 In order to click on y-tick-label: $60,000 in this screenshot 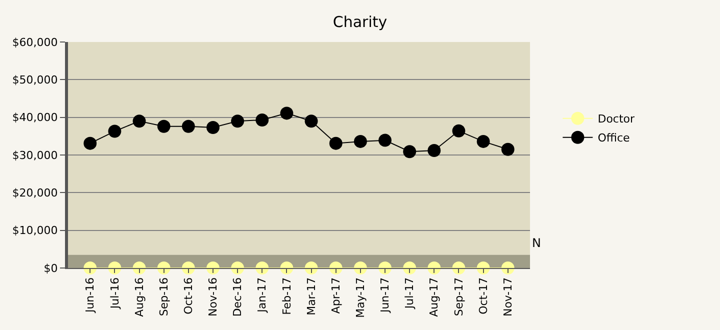, I will do `click(35, 42)`.